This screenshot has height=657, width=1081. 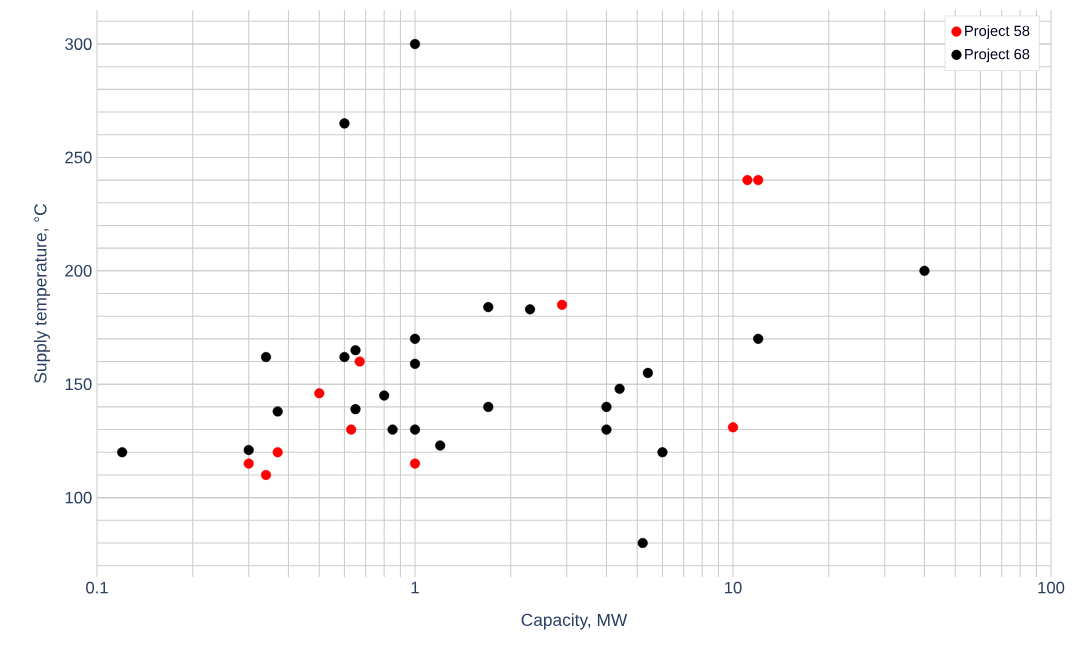 I want to click on y-tick-label: 250, so click(x=78, y=157).